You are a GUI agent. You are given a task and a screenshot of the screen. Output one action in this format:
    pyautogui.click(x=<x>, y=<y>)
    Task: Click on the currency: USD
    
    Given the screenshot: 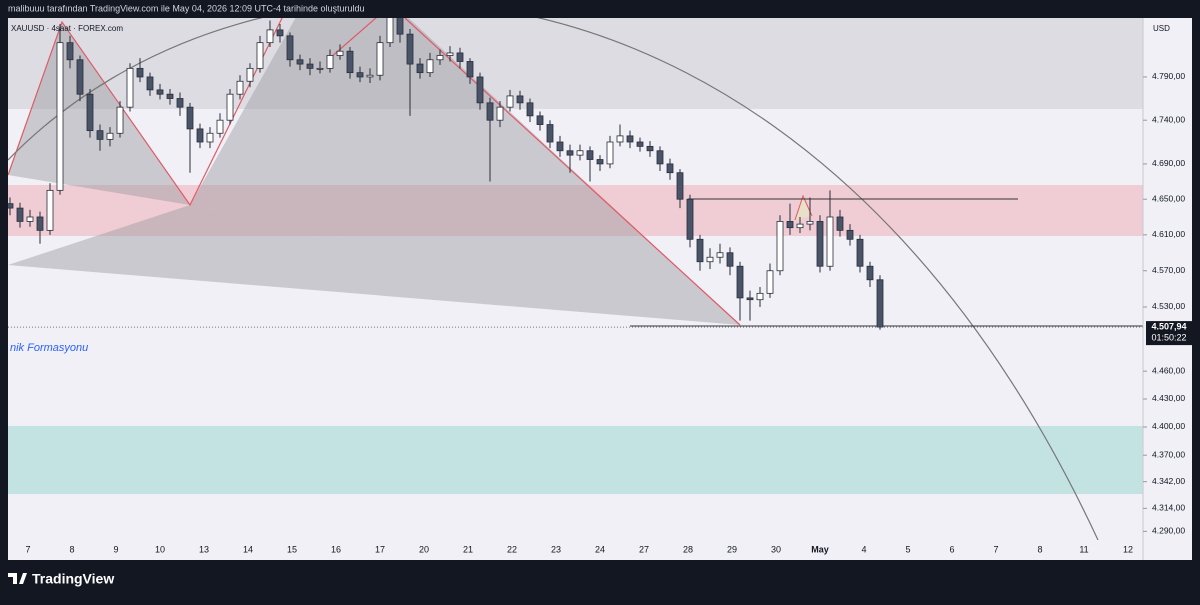 What is the action you would take?
    pyautogui.click(x=1161, y=28)
    